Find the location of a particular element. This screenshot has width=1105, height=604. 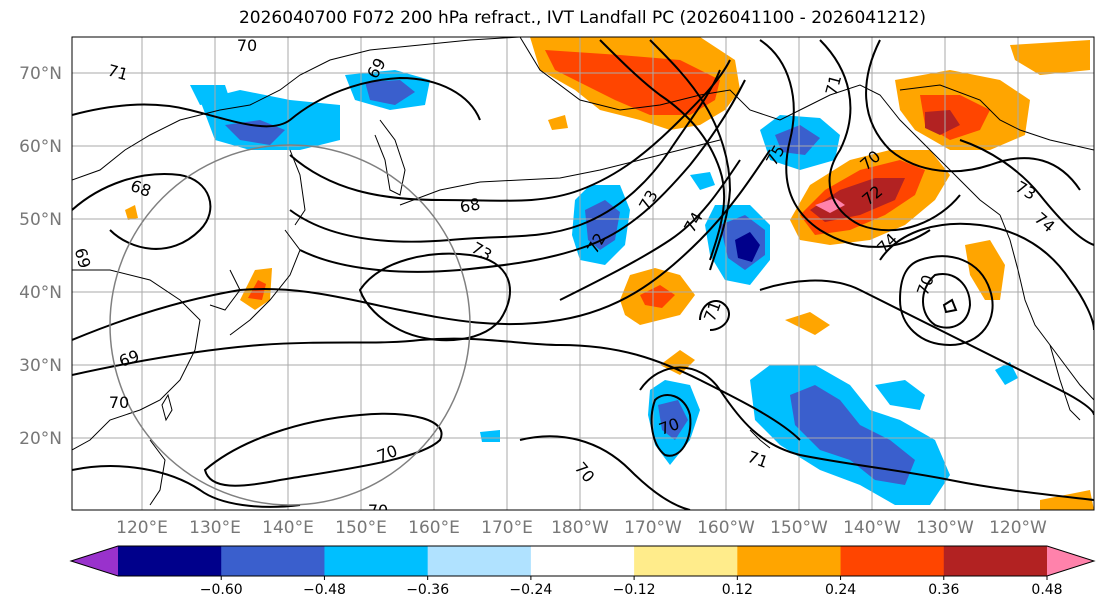

lon-label: 170°W is located at coordinates (653, 528).